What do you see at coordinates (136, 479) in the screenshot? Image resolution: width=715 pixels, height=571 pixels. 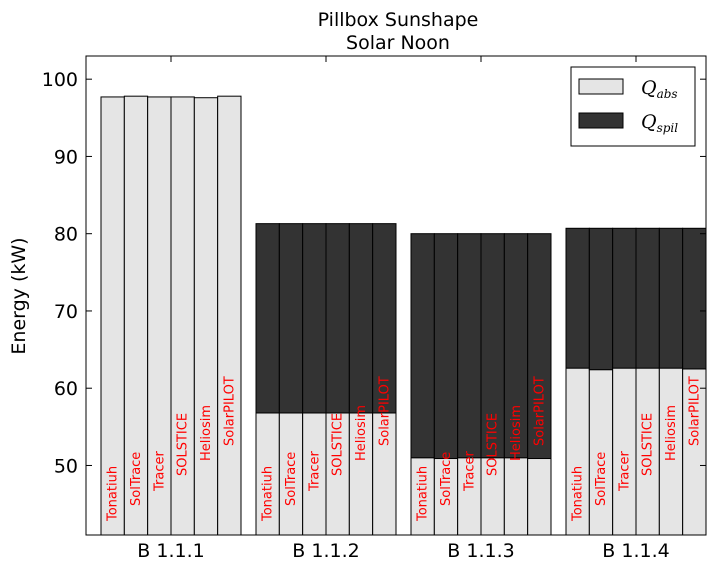 I see `bar-label-0-1: SolTrace` at bounding box center [136, 479].